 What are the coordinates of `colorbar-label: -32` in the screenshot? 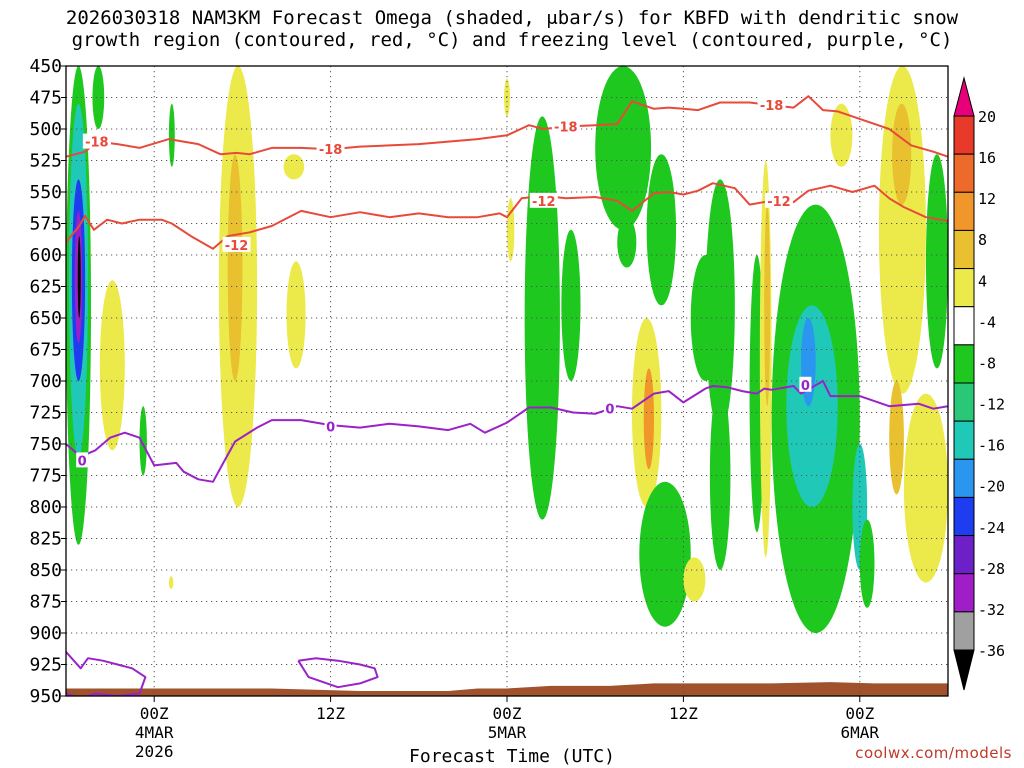 It's located at (991, 610).